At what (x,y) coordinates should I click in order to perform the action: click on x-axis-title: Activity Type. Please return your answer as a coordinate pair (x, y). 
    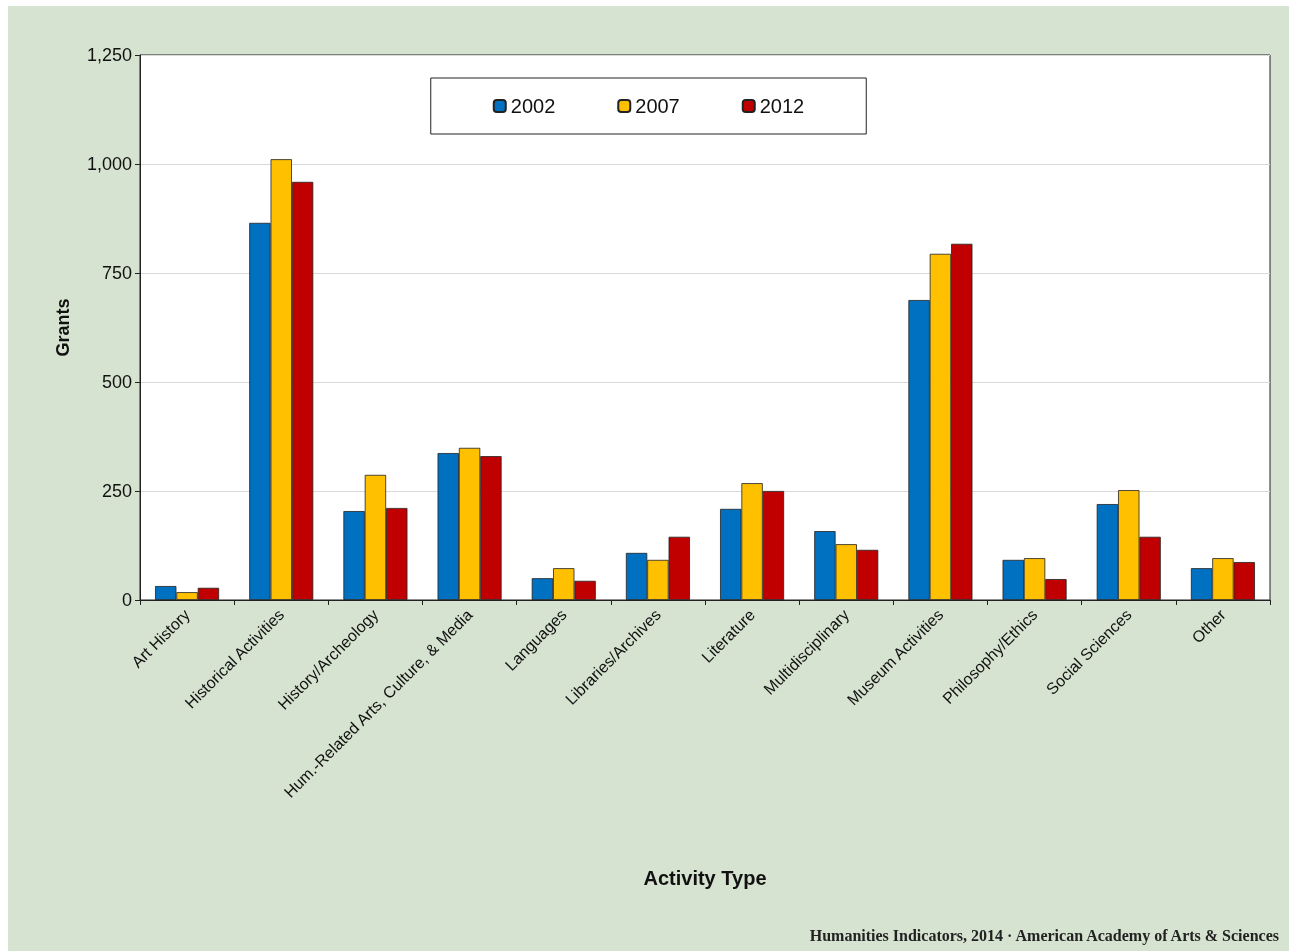
    Looking at the image, I should click on (705, 878).